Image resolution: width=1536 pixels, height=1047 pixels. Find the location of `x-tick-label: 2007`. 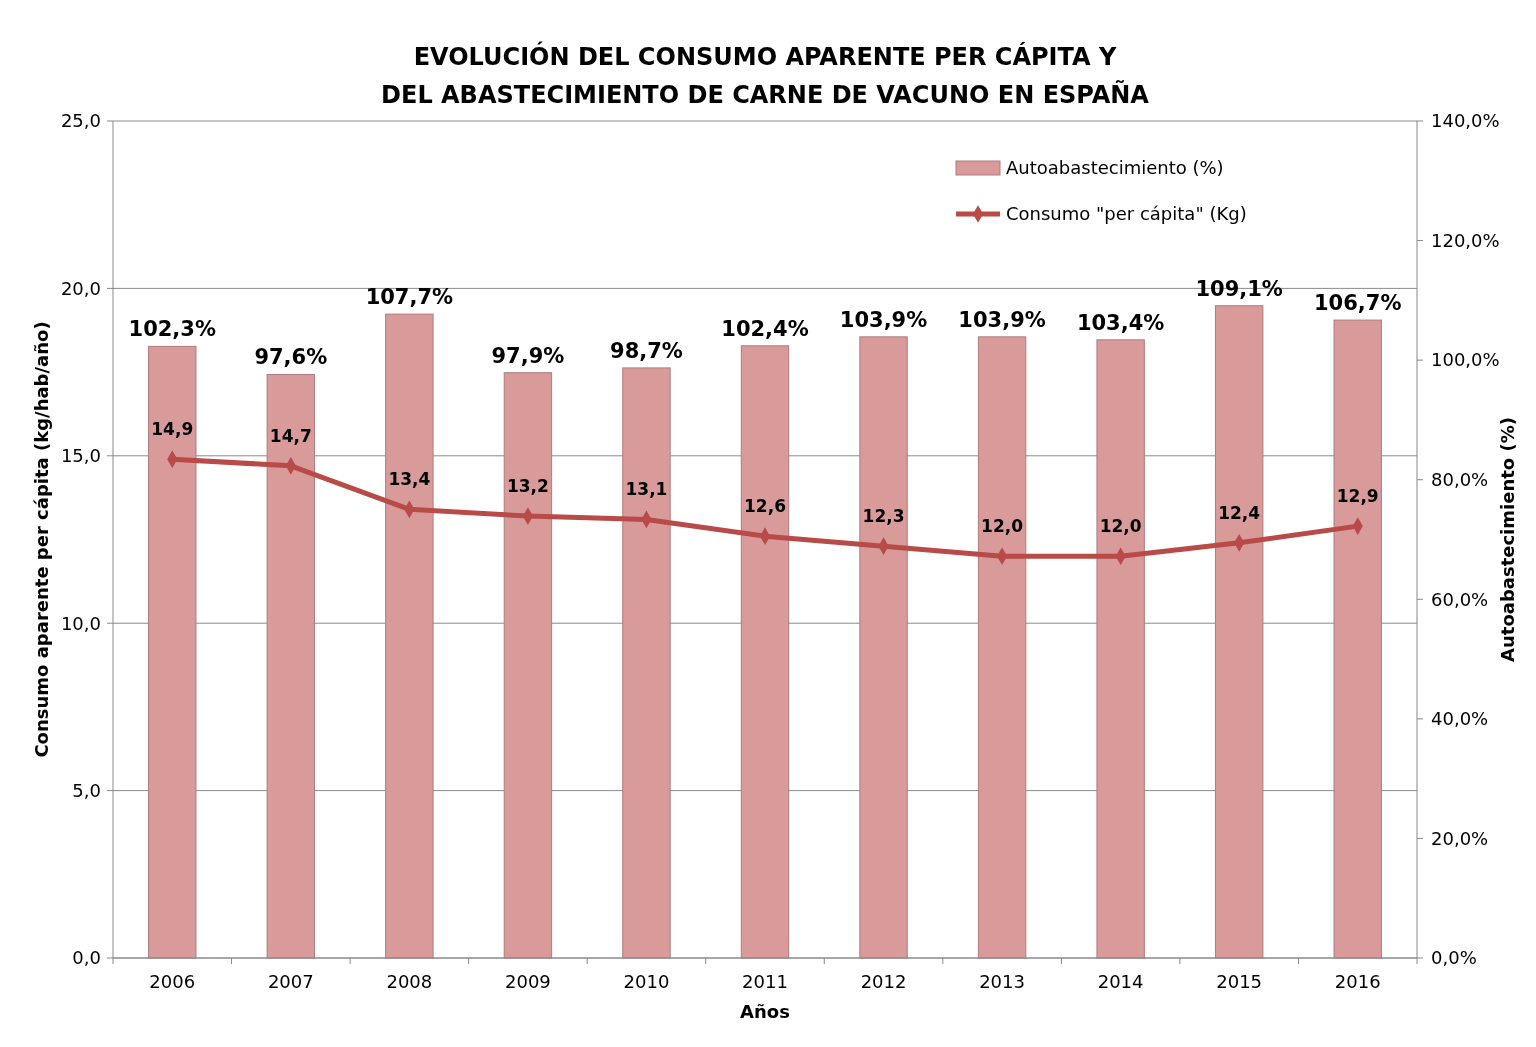

x-tick-label: 2007 is located at coordinates (290, 981).